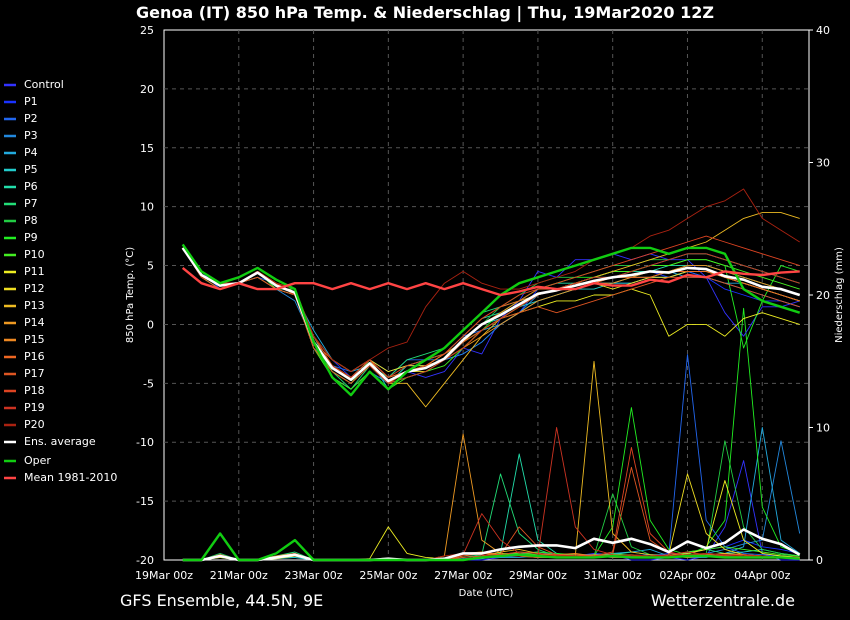 The height and width of the screenshot is (620, 850). What do you see at coordinates (44, 84) in the screenshot?
I see `legend-label: Control` at bounding box center [44, 84].